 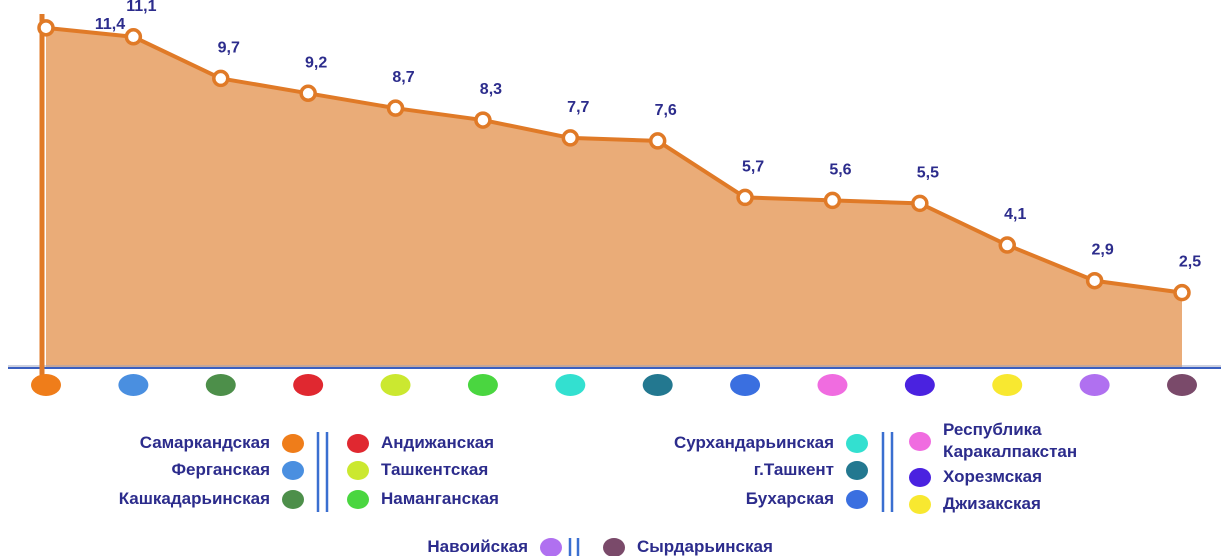 I want to click on legend-item: Республика Каракалпакстан, so click(x=1031, y=441).